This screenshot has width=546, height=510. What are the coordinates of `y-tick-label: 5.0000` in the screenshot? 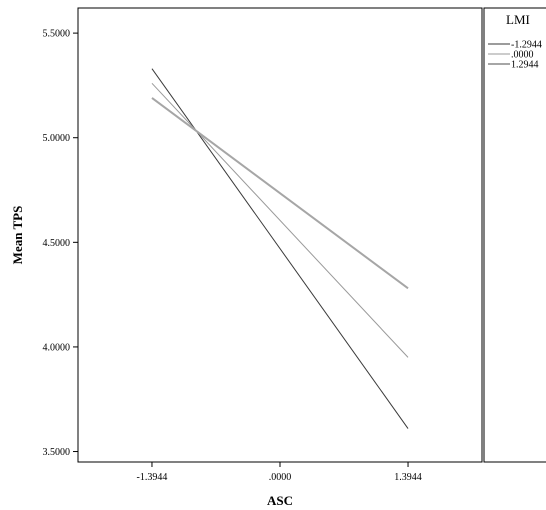 It's located at (57, 138).